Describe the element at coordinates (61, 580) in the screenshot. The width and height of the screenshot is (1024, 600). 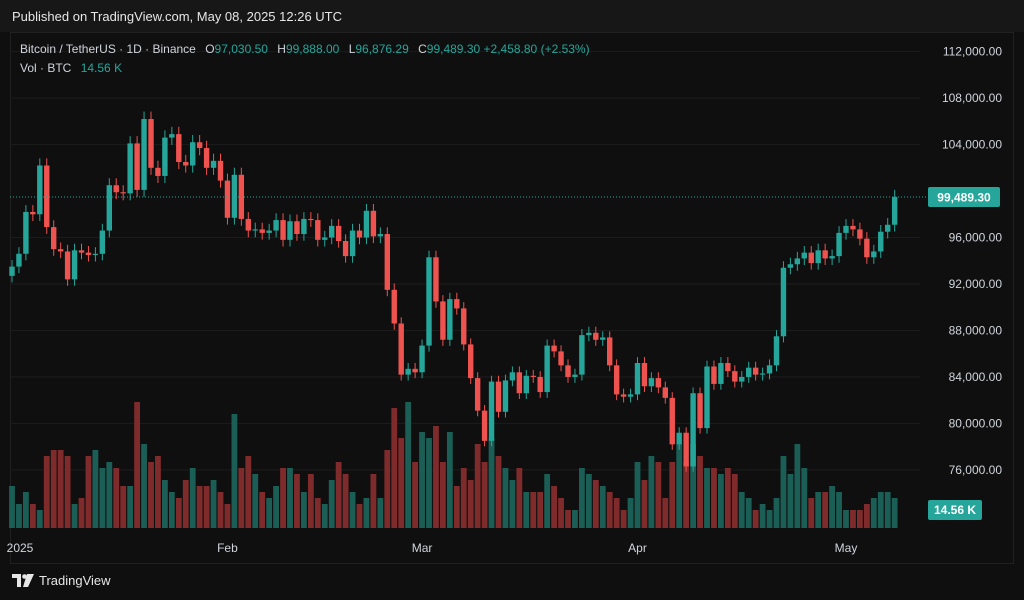
I see `tradingview-logo: TradingView` at that location.